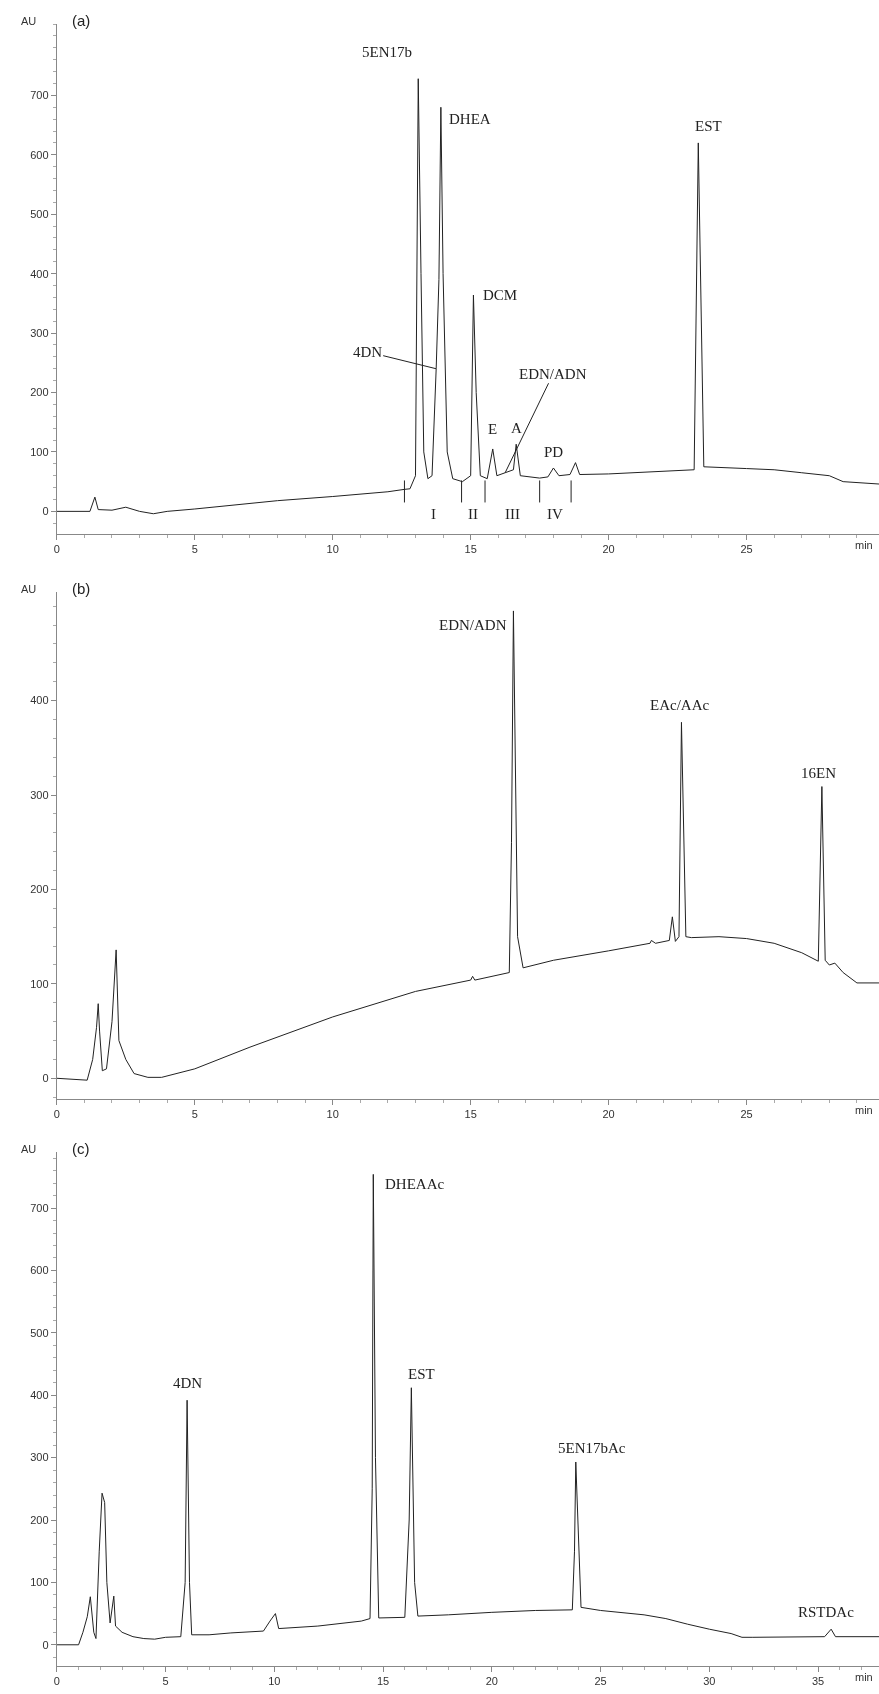 The width and height of the screenshot is (879, 1694). I want to click on annotation: DCM, so click(500, 295).